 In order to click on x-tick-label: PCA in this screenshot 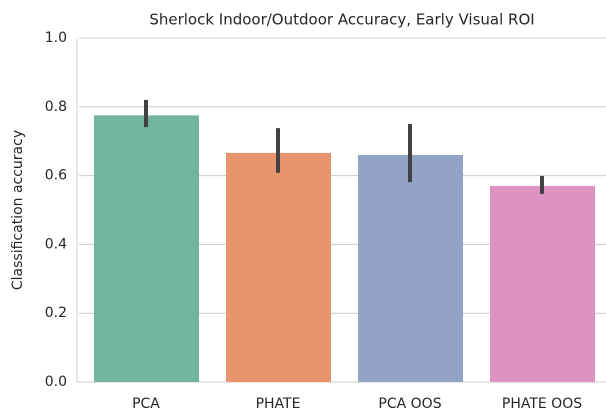, I will do `click(146, 404)`.